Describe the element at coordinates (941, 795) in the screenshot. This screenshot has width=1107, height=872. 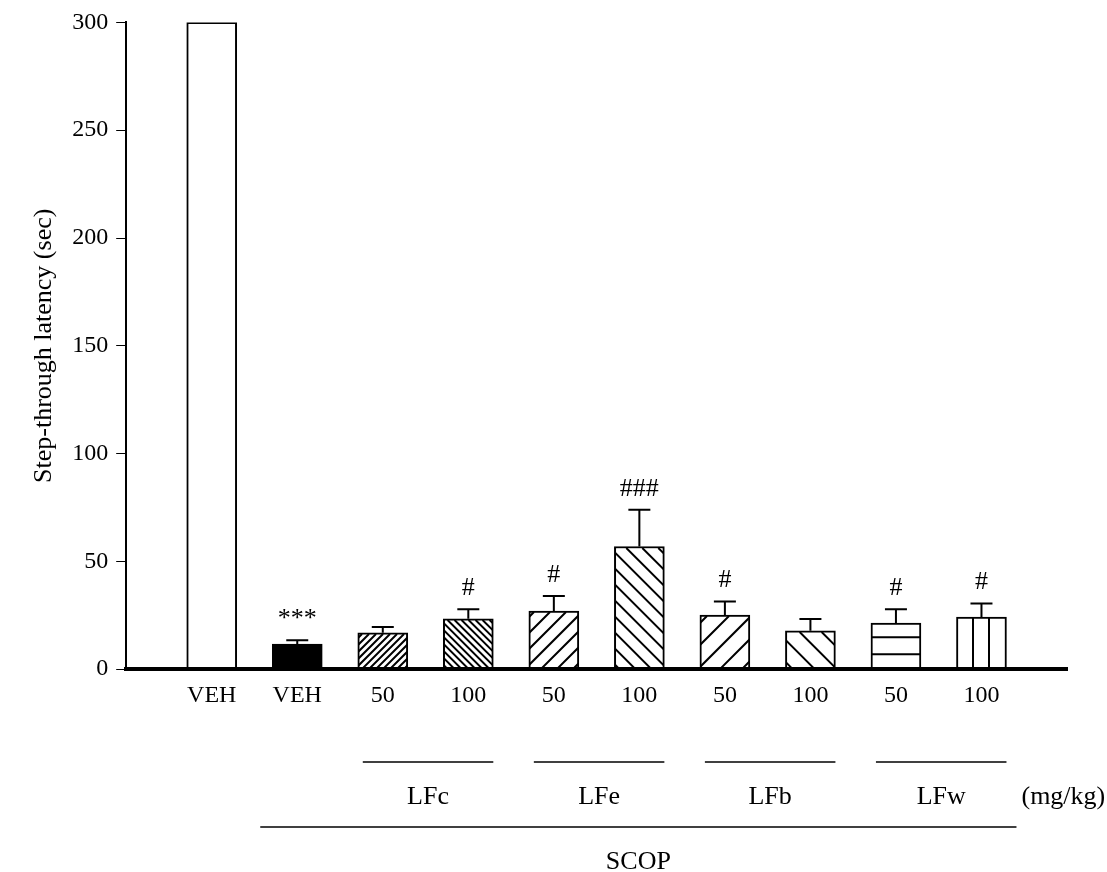
I see `text: LFw` at that location.